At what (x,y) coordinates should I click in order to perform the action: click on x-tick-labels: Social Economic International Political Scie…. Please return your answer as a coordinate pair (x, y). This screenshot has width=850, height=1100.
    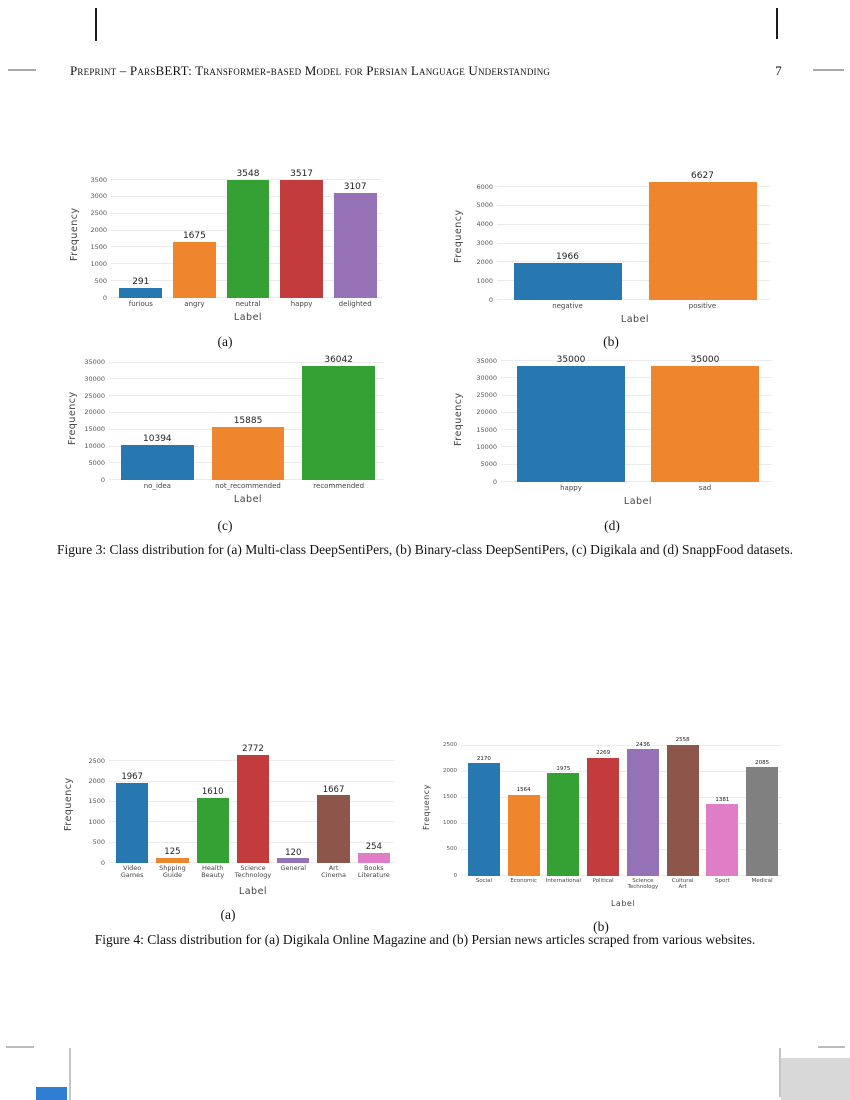
    Looking at the image, I should click on (623, 884).